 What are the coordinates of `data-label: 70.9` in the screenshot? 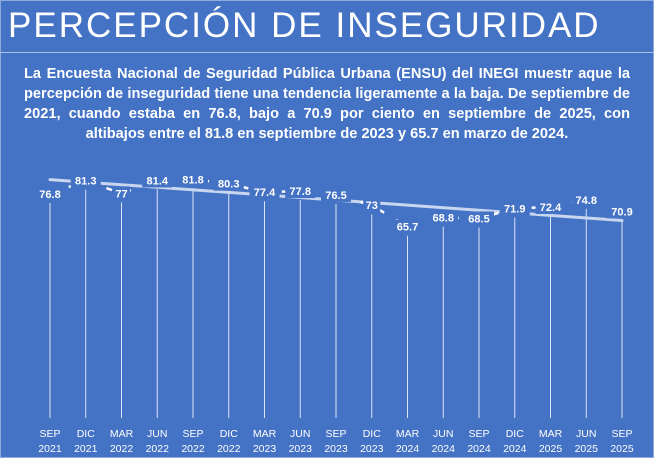 It's located at (621, 212).